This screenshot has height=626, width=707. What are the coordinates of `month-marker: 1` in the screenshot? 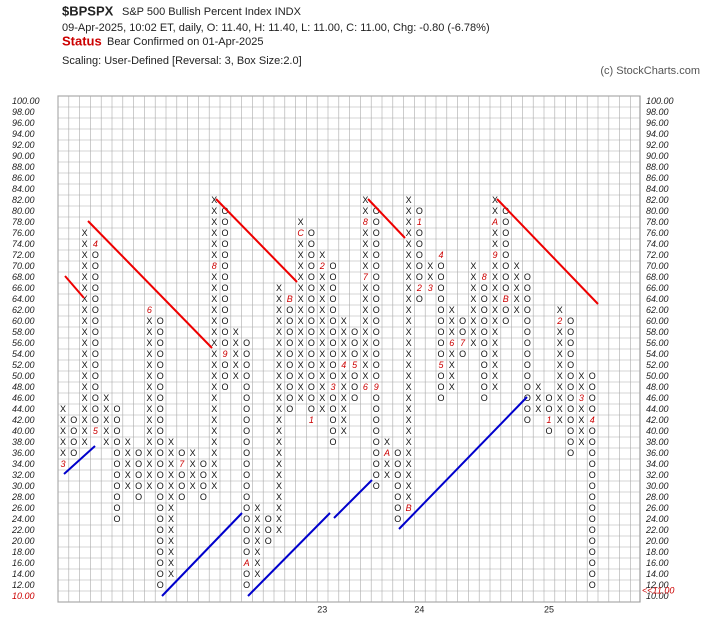 It's located at (419, 222).